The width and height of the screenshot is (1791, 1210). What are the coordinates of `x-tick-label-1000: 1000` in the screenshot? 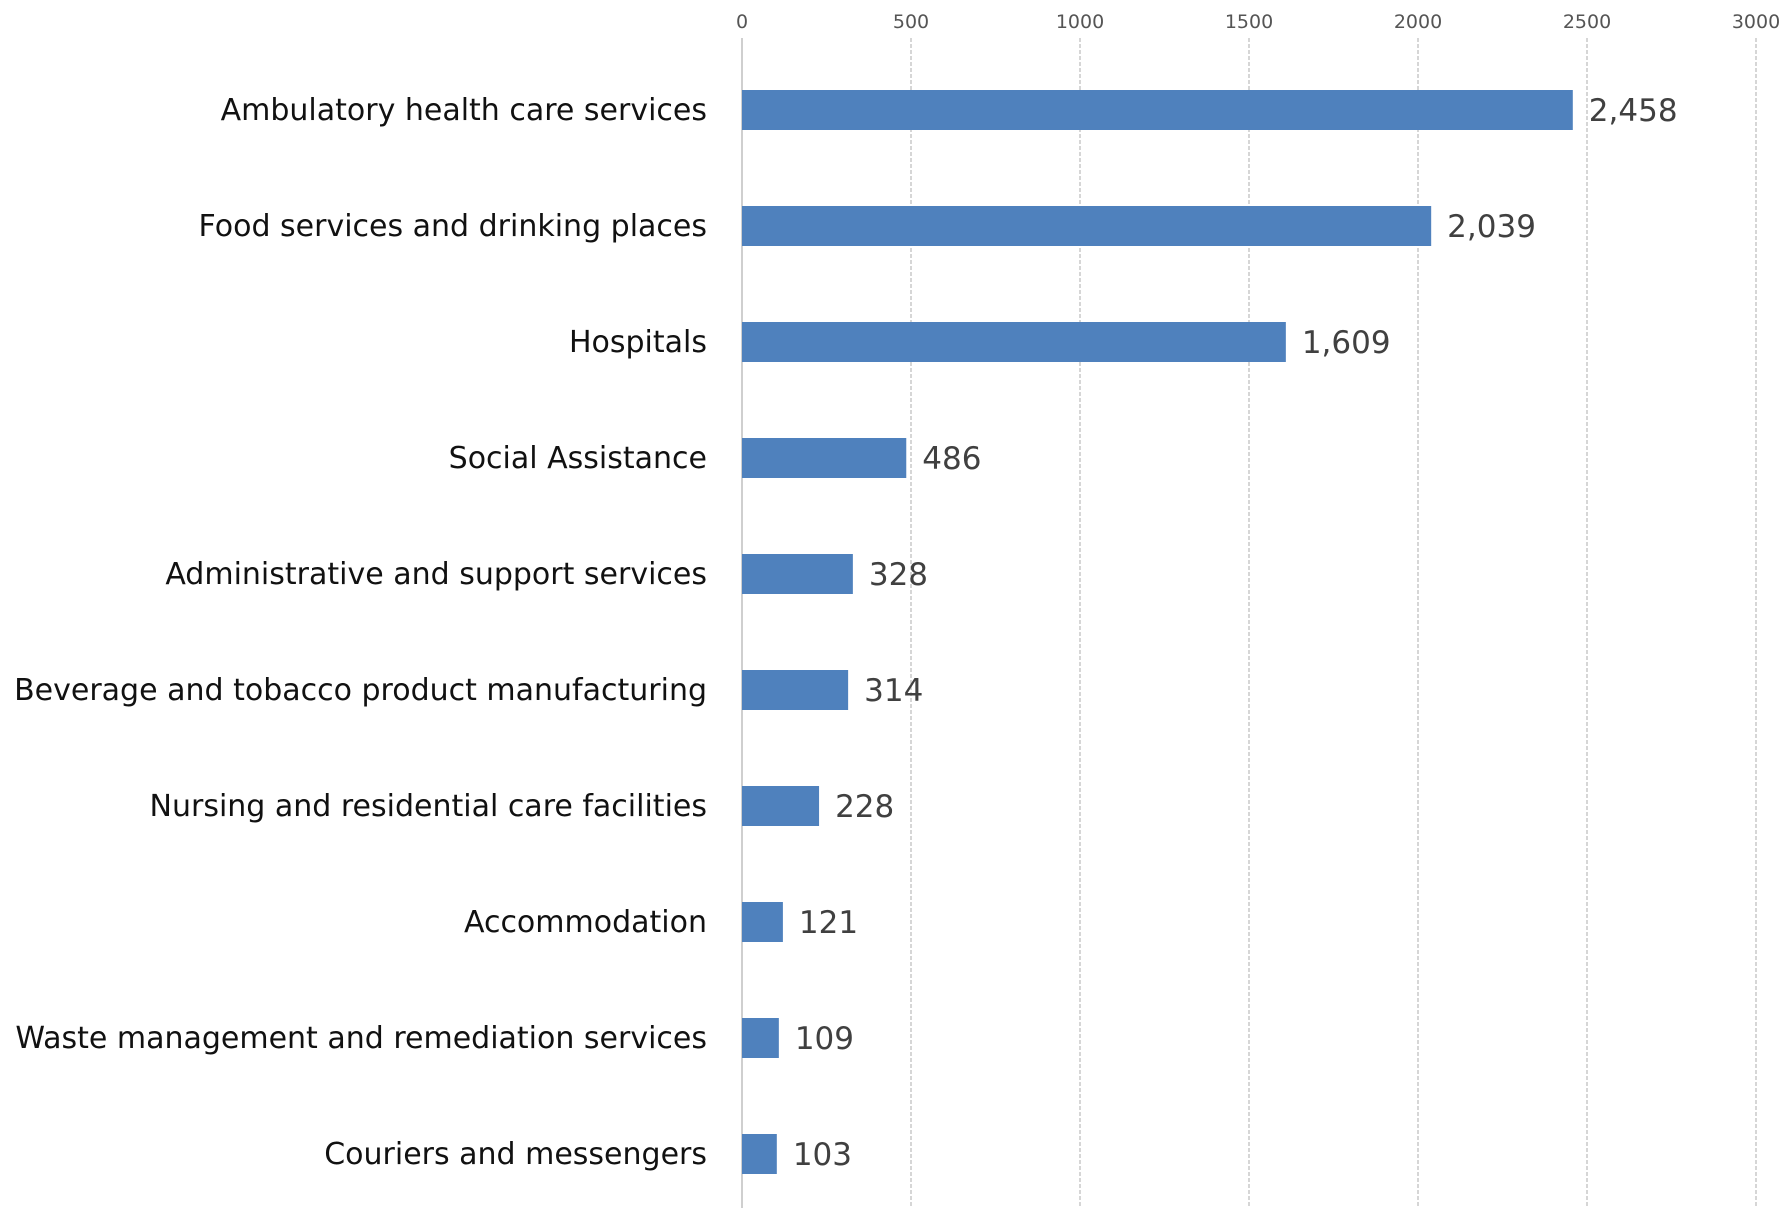 It's located at (1080, 22).